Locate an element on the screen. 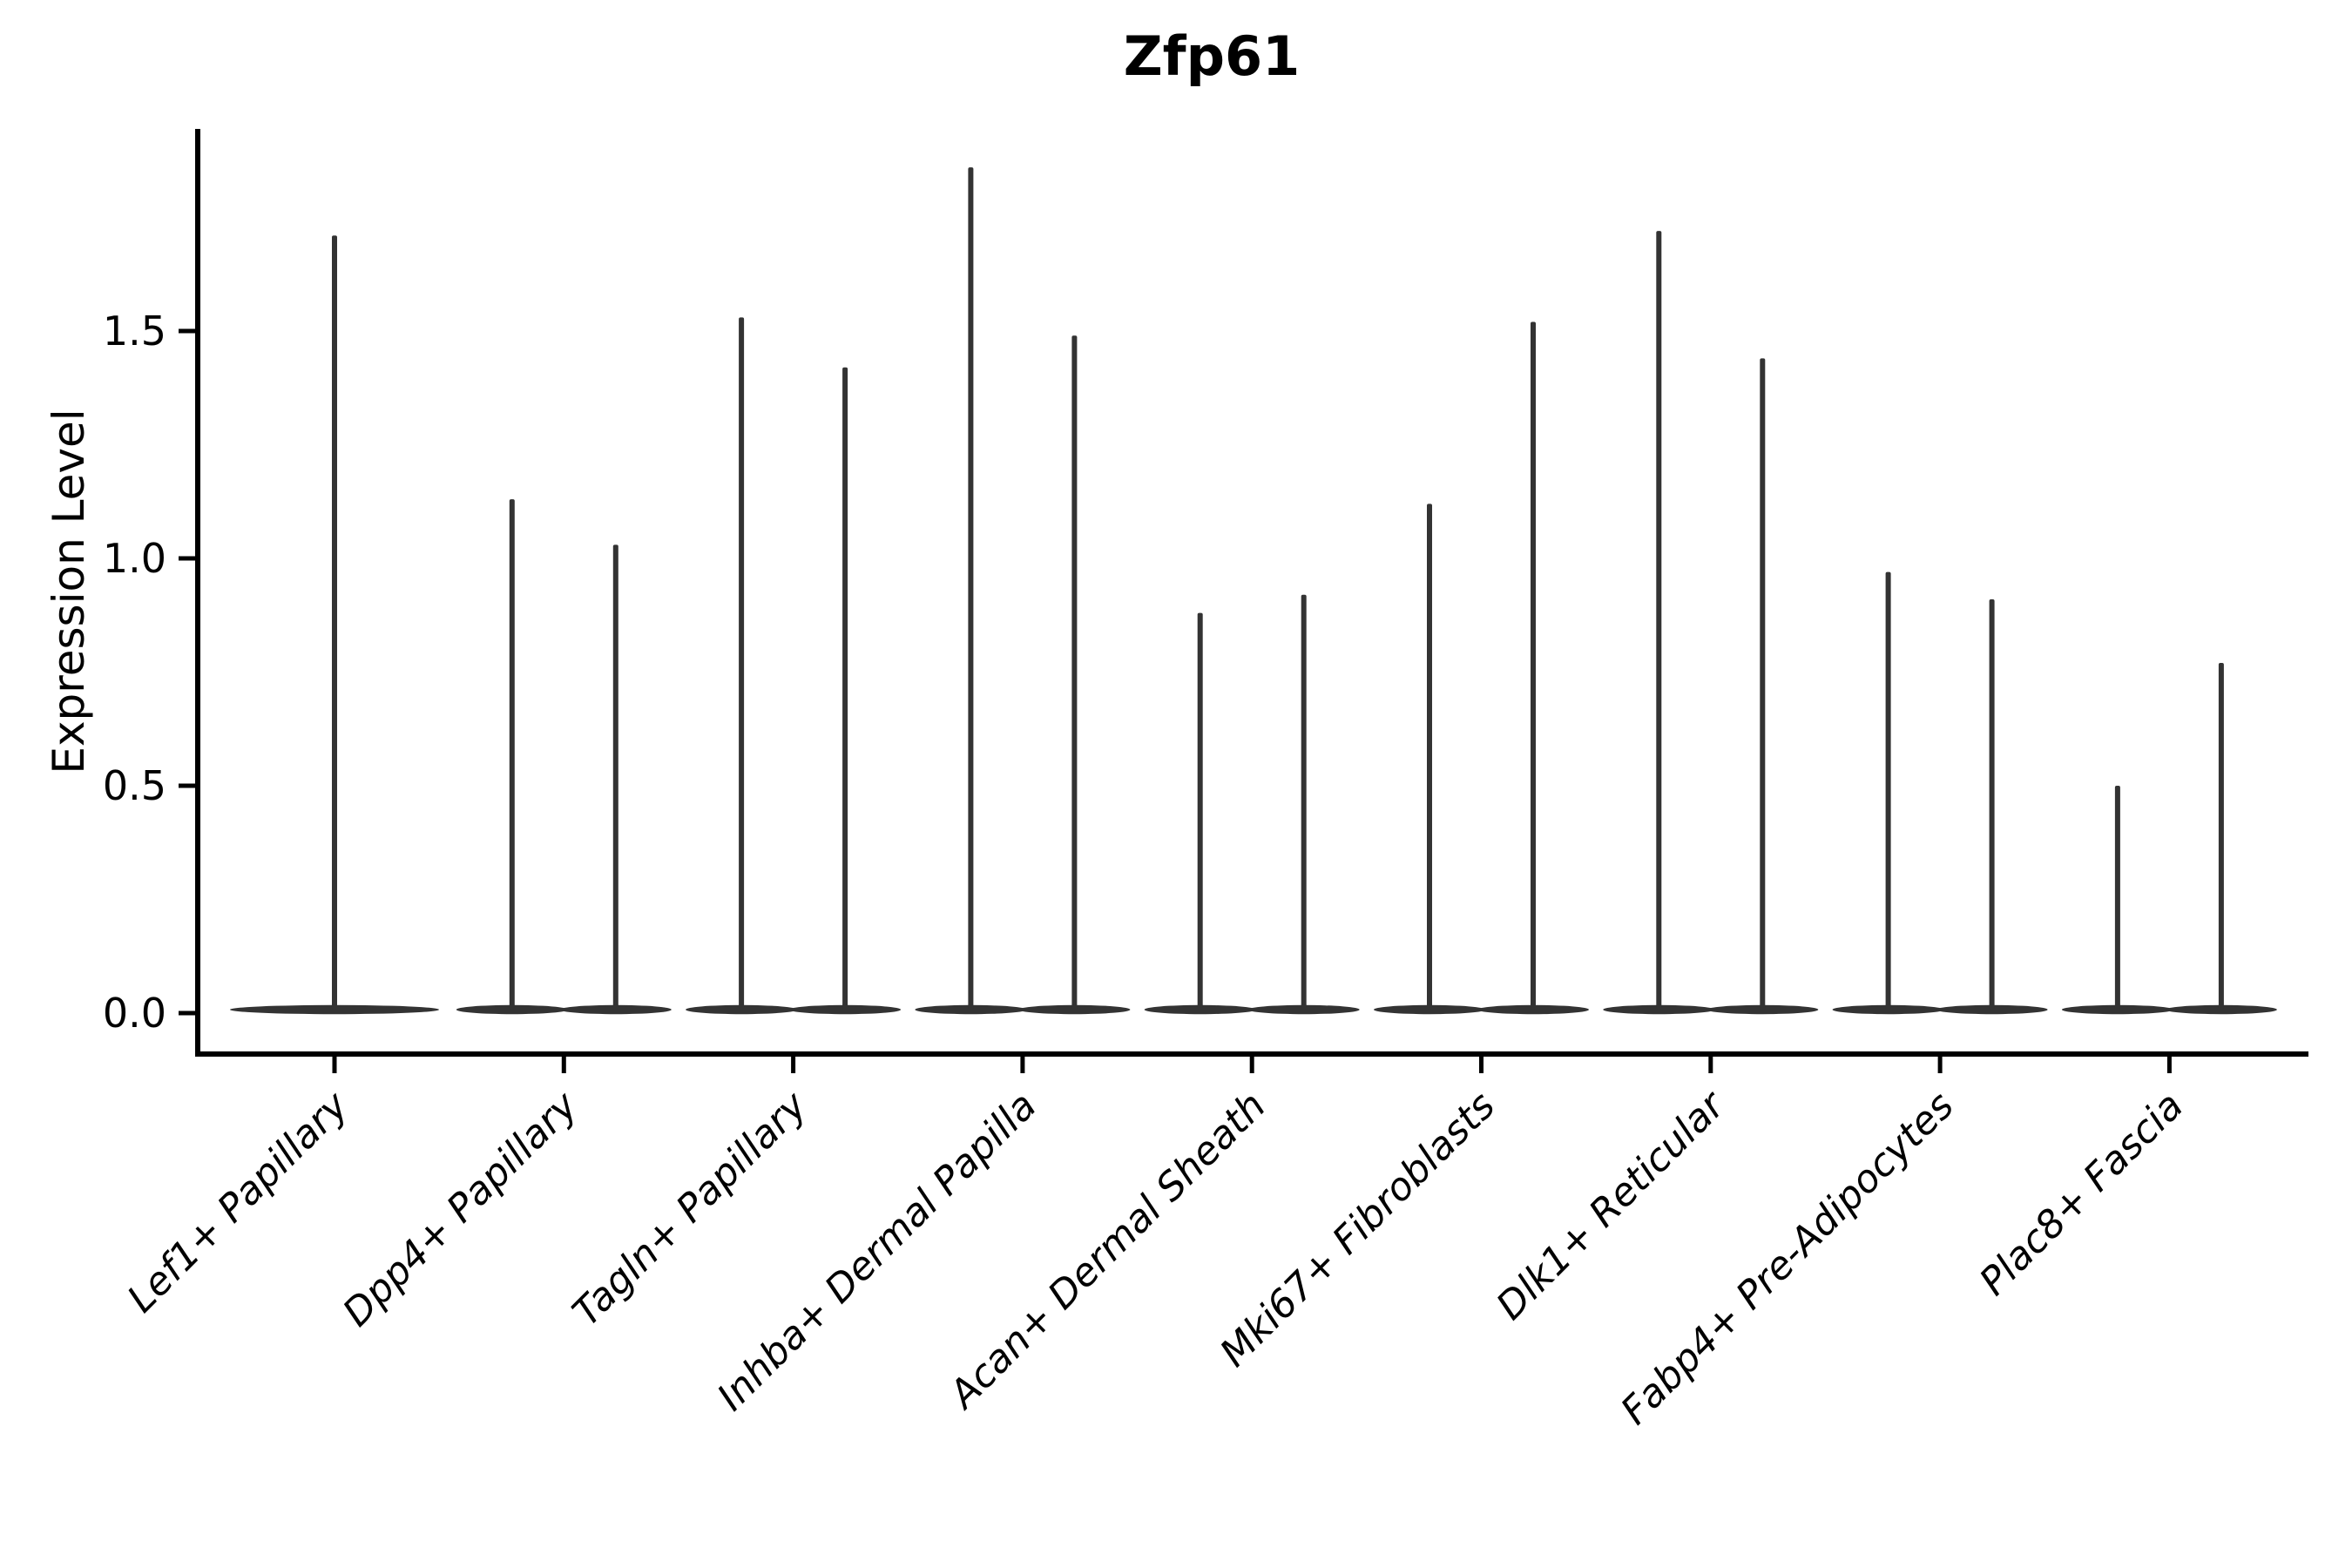 The height and width of the screenshot is (1568, 2352). x-category-label: Dpp4+ Papillary is located at coordinates (461, 1209).